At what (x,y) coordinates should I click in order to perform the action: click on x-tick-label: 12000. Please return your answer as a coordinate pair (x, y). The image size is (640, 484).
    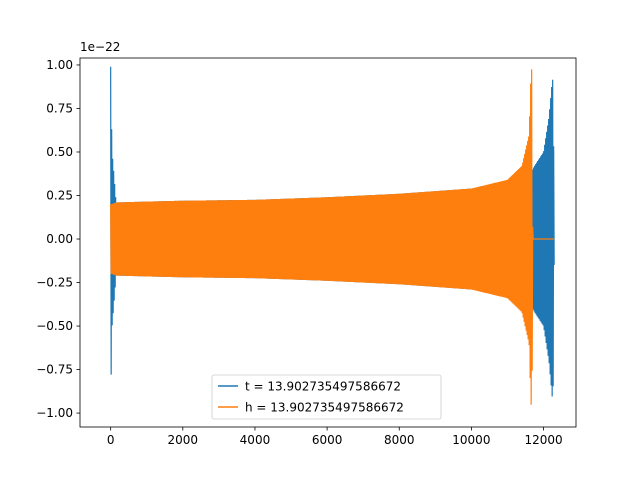
    Looking at the image, I should click on (543, 440).